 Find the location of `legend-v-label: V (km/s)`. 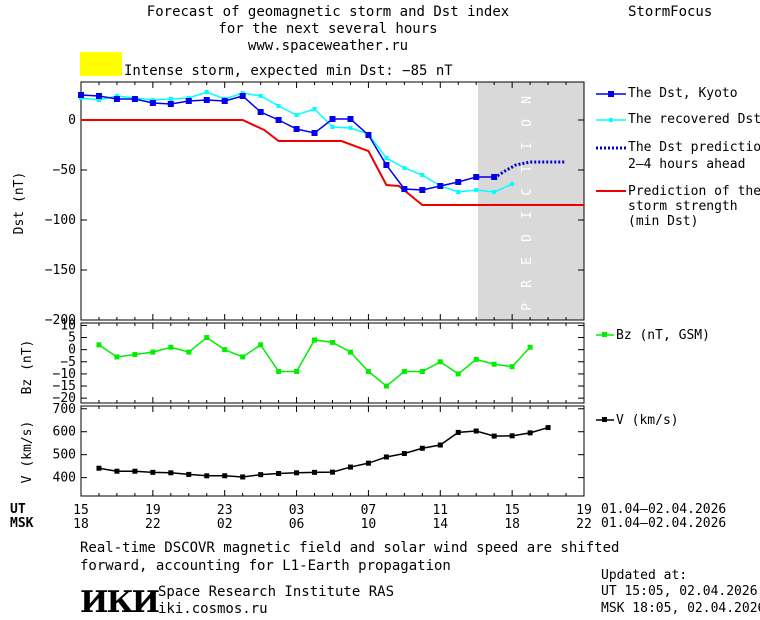

legend-v-label: V (km/s) is located at coordinates (647, 420).